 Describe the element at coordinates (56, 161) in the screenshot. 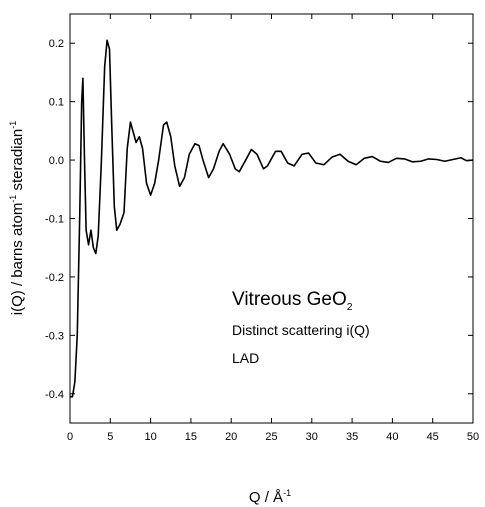

I see `y-tick-label: 0.0` at that location.